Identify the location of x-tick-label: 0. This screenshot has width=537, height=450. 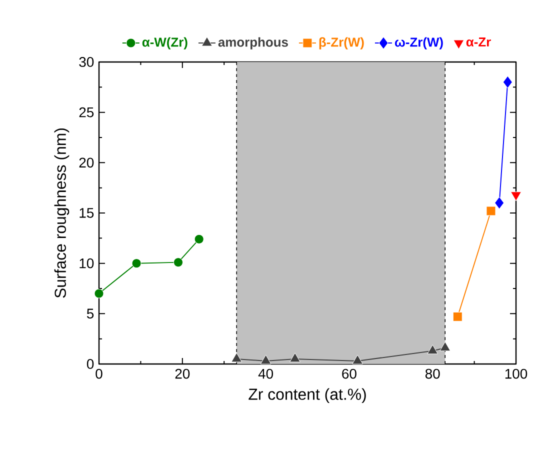
(99, 373).